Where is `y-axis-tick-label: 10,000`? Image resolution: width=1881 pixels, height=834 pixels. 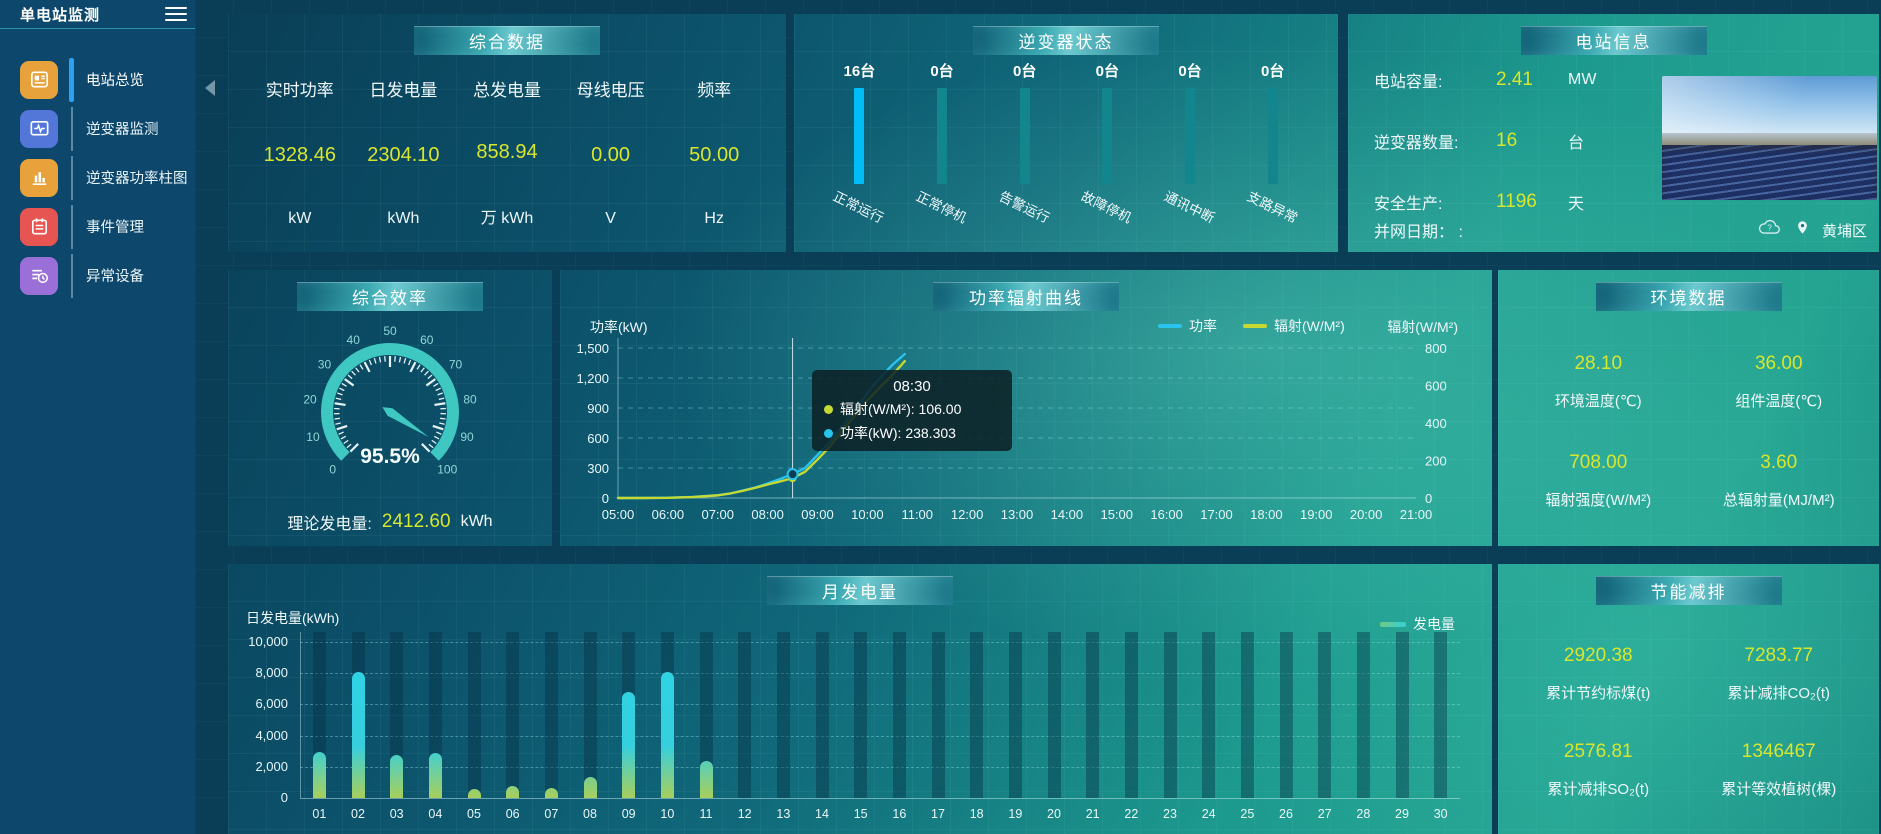
y-axis-tick-label: 10,000 is located at coordinates (268, 641).